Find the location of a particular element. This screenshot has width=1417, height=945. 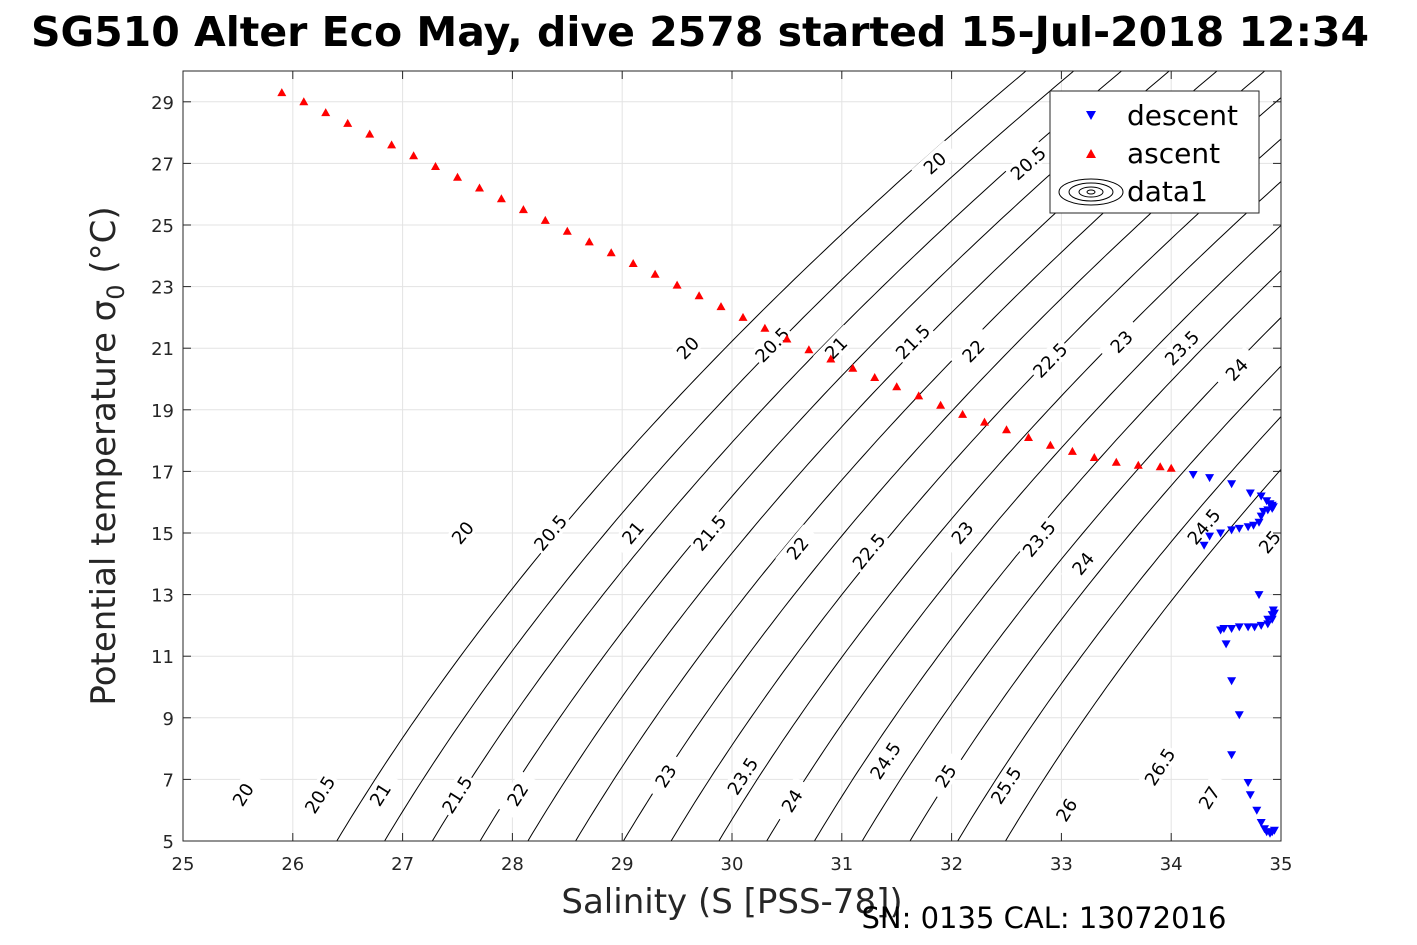

y-axis-label-subscript: 0 is located at coordinates (116, 291).